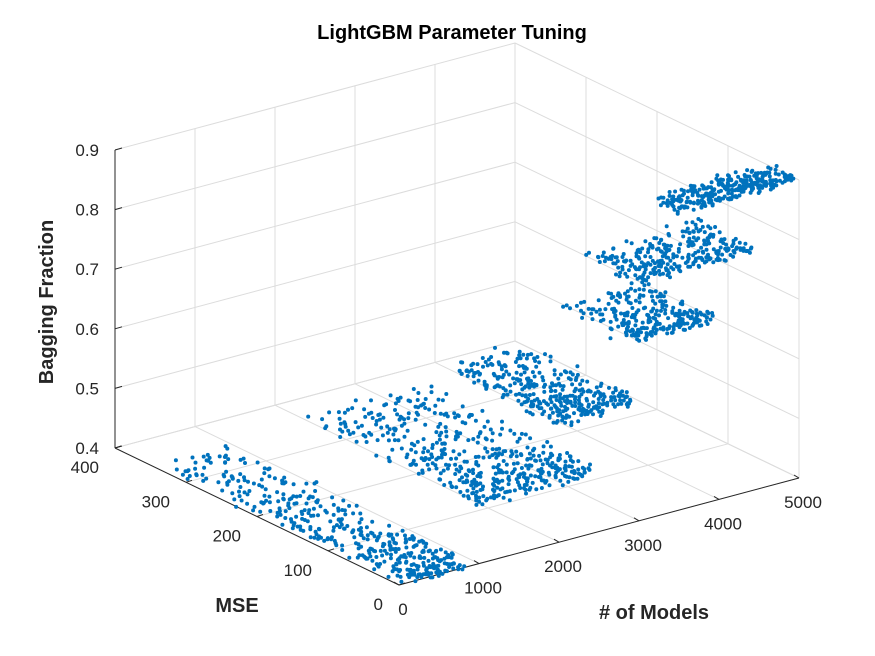 The width and height of the screenshot is (875, 656). What do you see at coordinates (452, 33) in the screenshot?
I see `chart-title: LightGBM Parameter Tuning` at bounding box center [452, 33].